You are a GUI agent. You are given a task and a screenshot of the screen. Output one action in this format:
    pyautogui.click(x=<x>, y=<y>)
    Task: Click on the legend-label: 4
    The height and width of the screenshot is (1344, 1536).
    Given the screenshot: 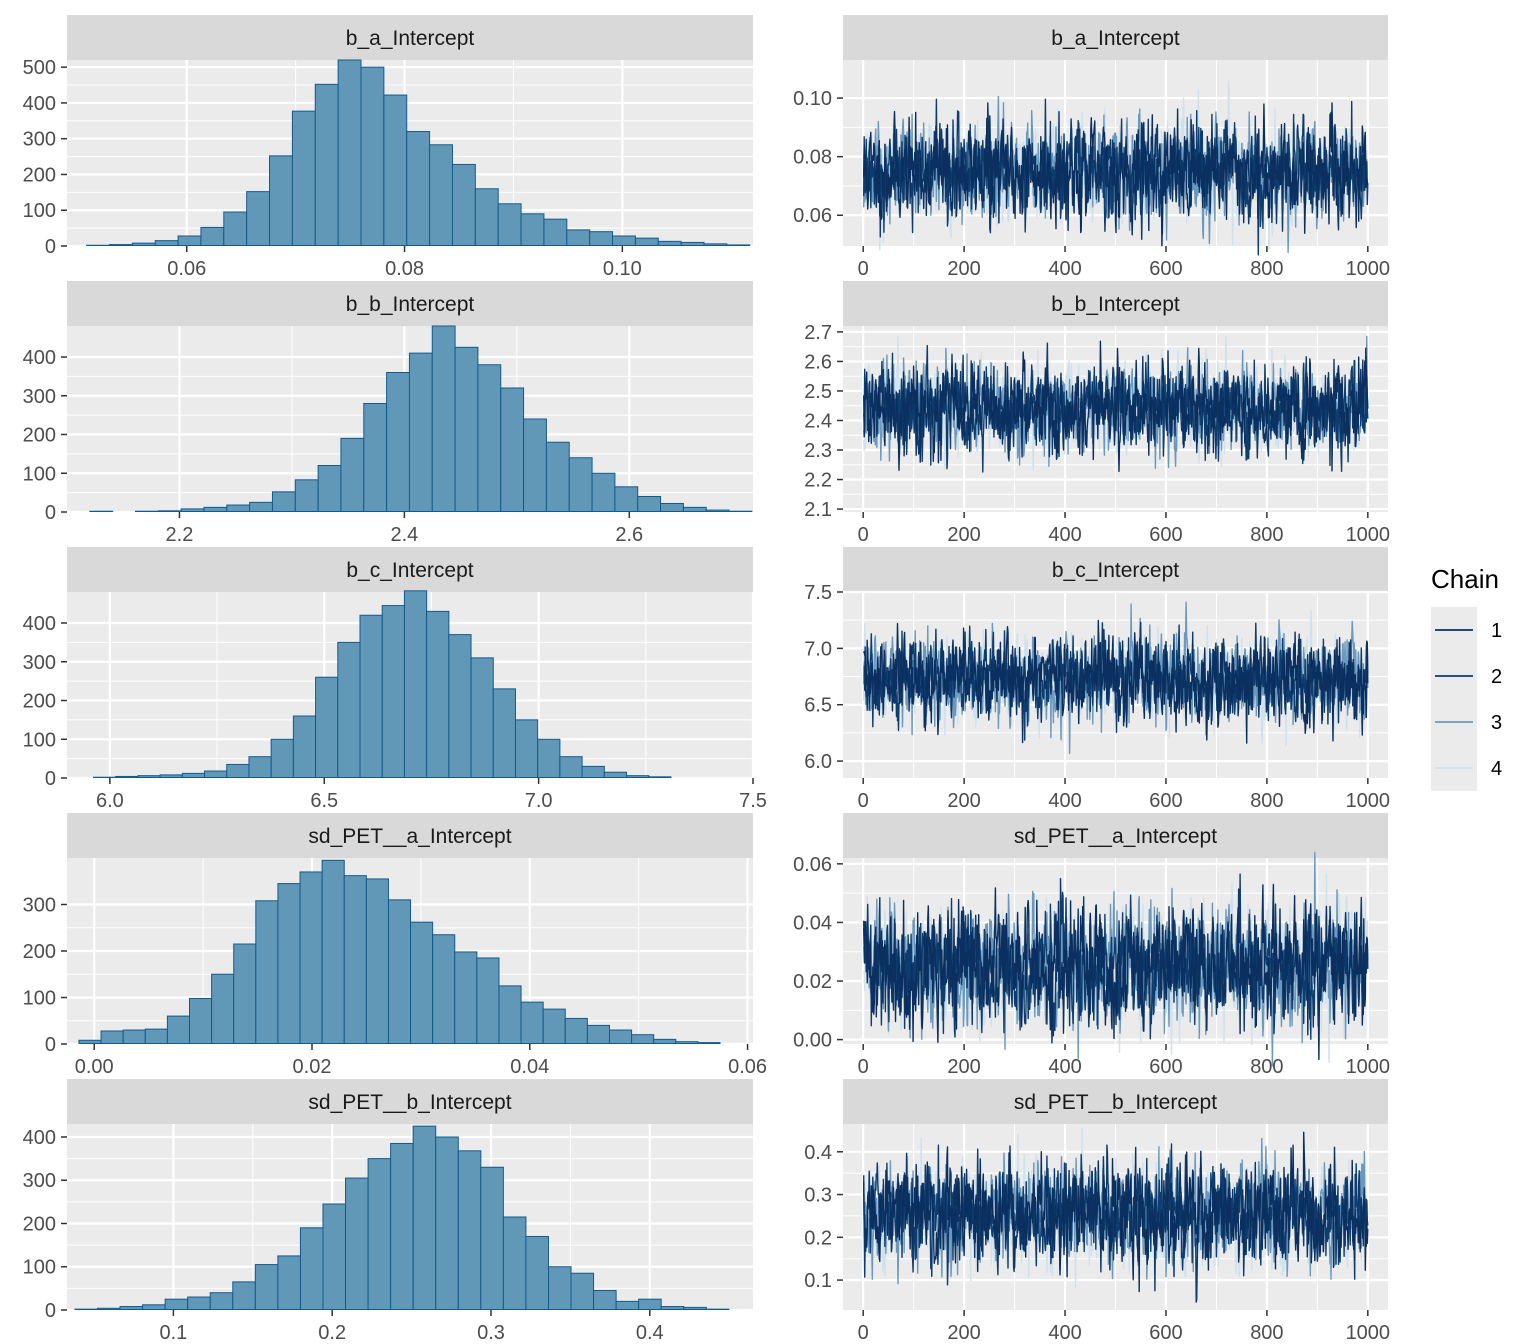 What is the action you would take?
    pyautogui.click(x=1496, y=769)
    